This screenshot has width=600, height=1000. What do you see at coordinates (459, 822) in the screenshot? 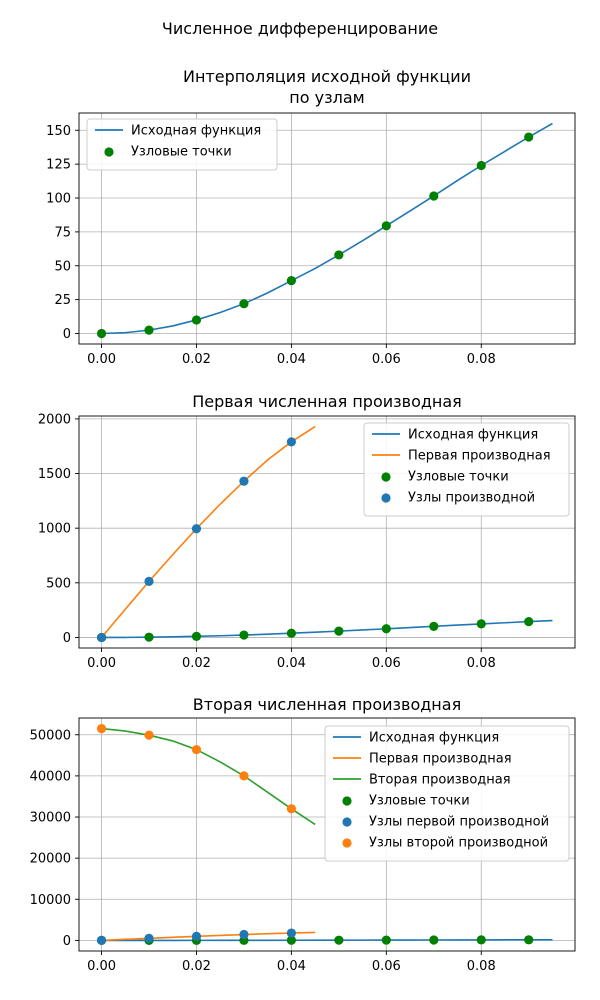
I see `legend-label: Узлы первой производной` at bounding box center [459, 822].